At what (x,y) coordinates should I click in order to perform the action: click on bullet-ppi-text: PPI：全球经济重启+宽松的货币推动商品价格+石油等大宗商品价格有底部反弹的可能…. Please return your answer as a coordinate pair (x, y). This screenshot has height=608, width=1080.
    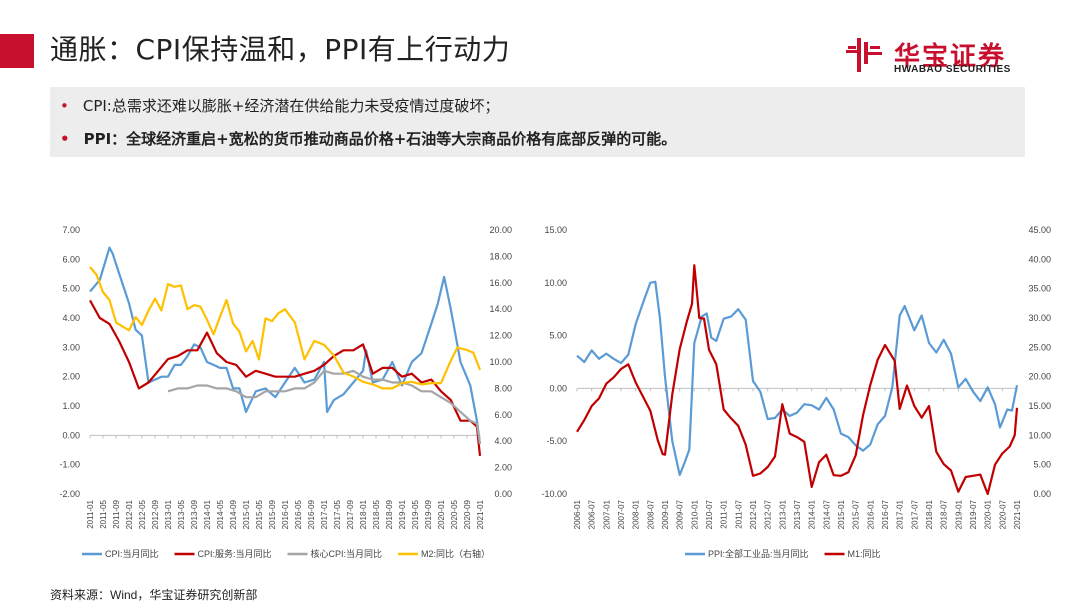
    Looking at the image, I should click on (380, 139).